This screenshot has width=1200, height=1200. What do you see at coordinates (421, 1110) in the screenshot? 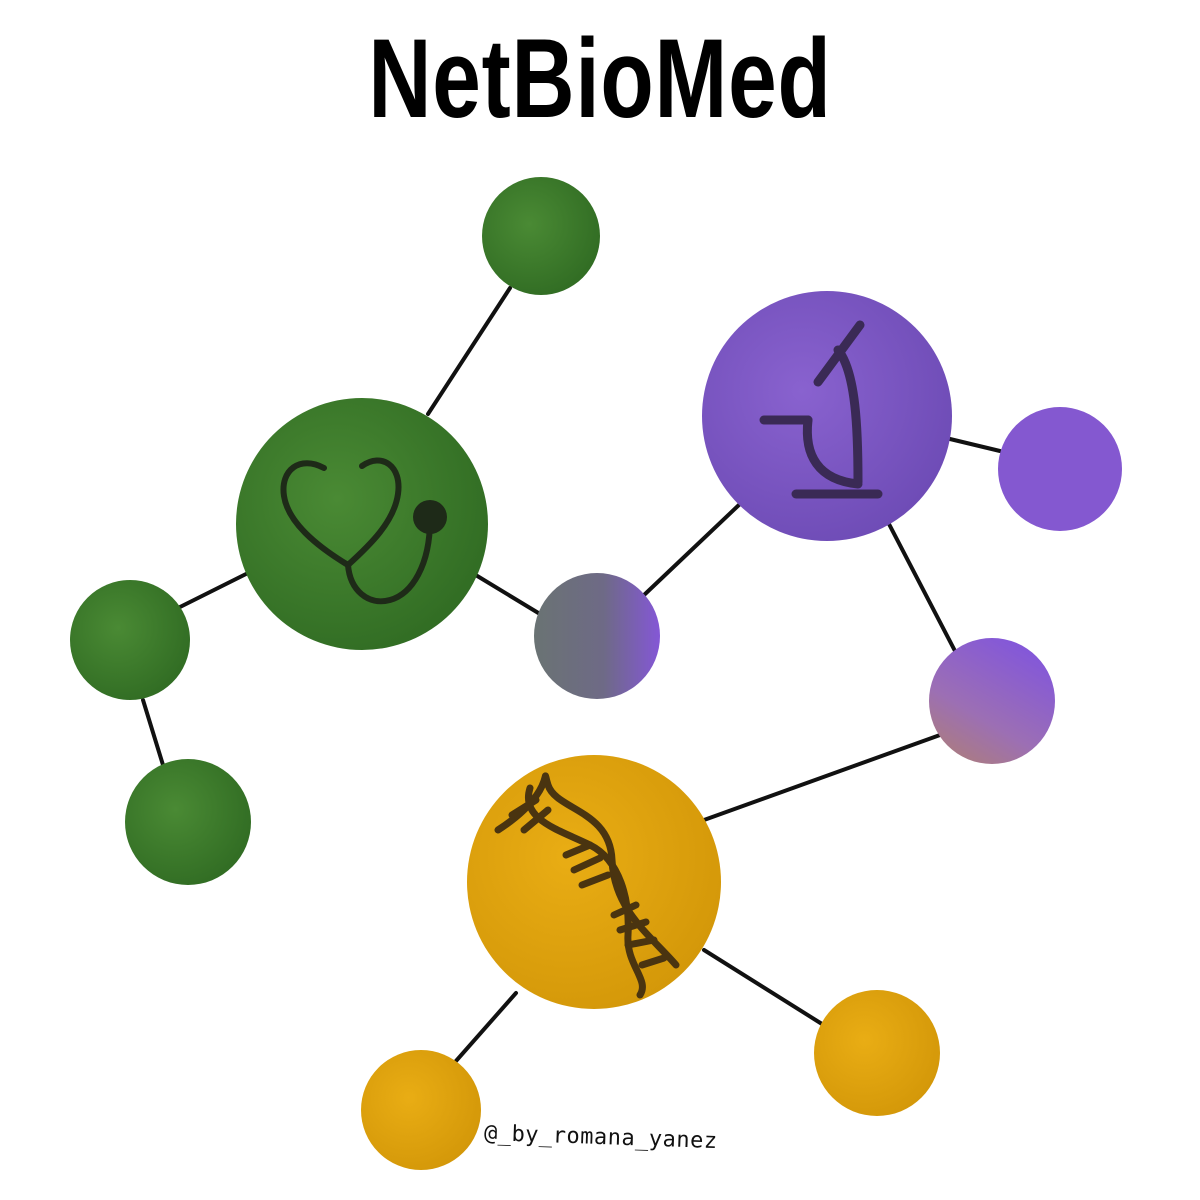
I see `gold-node-left` at bounding box center [421, 1110].